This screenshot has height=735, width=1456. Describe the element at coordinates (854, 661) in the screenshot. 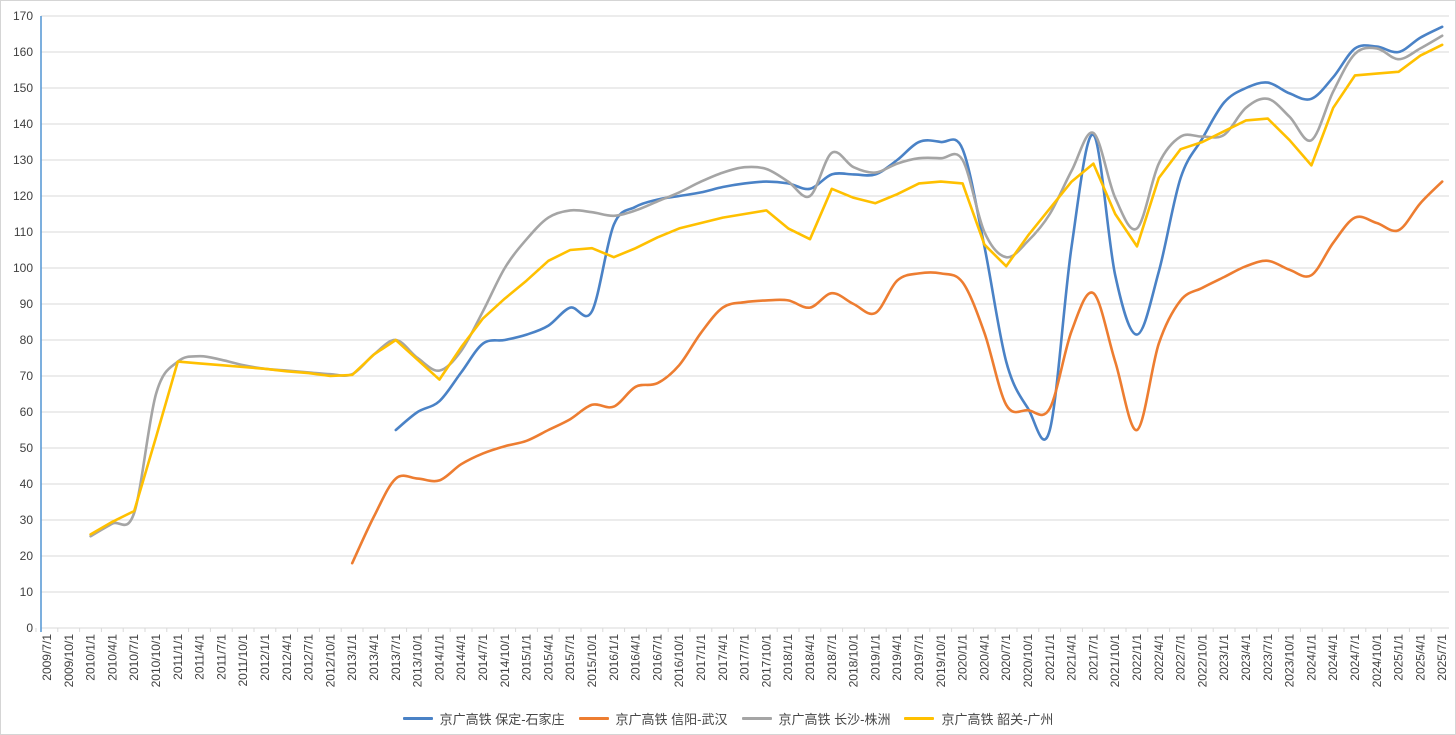

I see `x-tick-label: 2018/10/1` at that location.